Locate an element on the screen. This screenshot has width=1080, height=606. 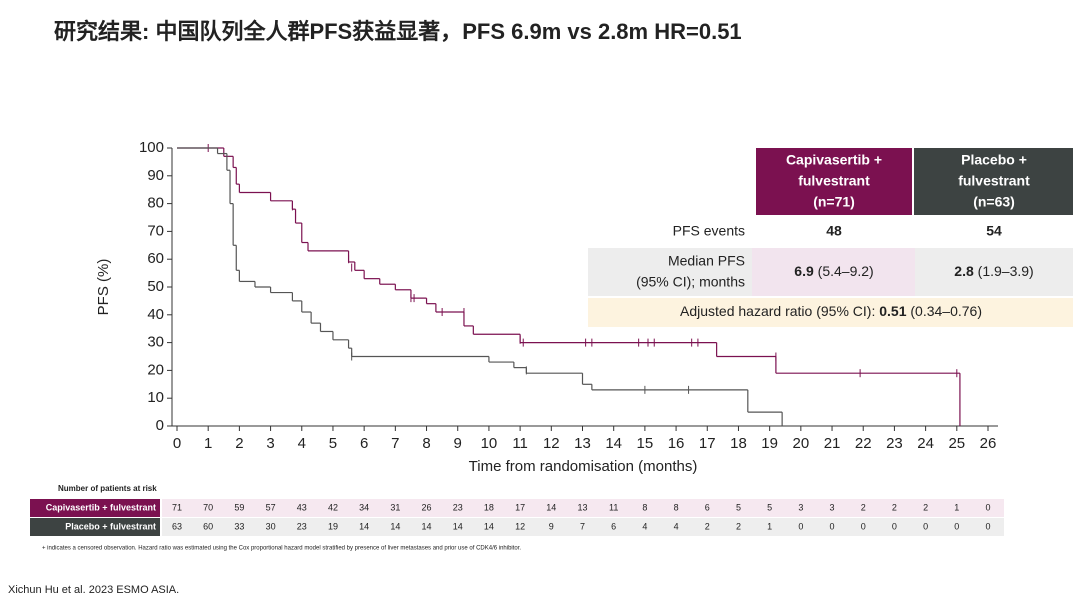
risk-count: 57 is located at coordinates (271, 507).